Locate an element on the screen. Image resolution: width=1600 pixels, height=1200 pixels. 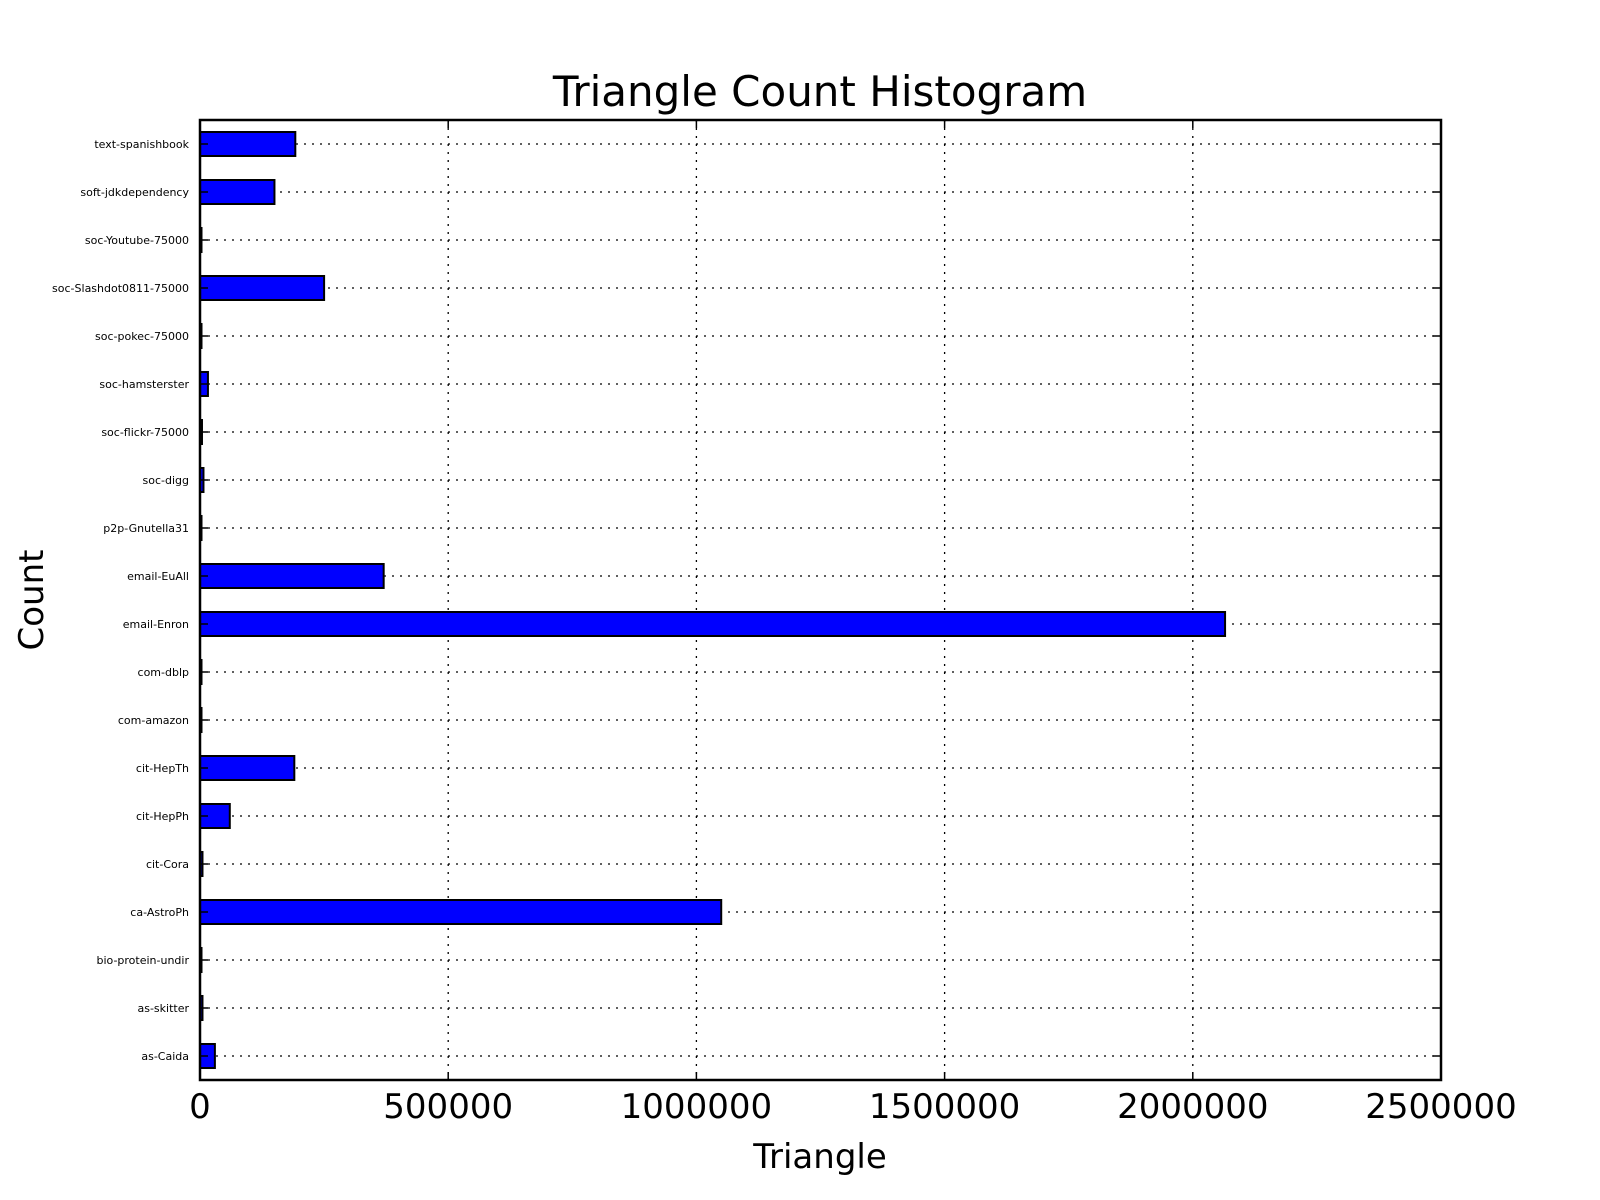
y-tick-label: com-amazon is located at coordinates (153, 720).